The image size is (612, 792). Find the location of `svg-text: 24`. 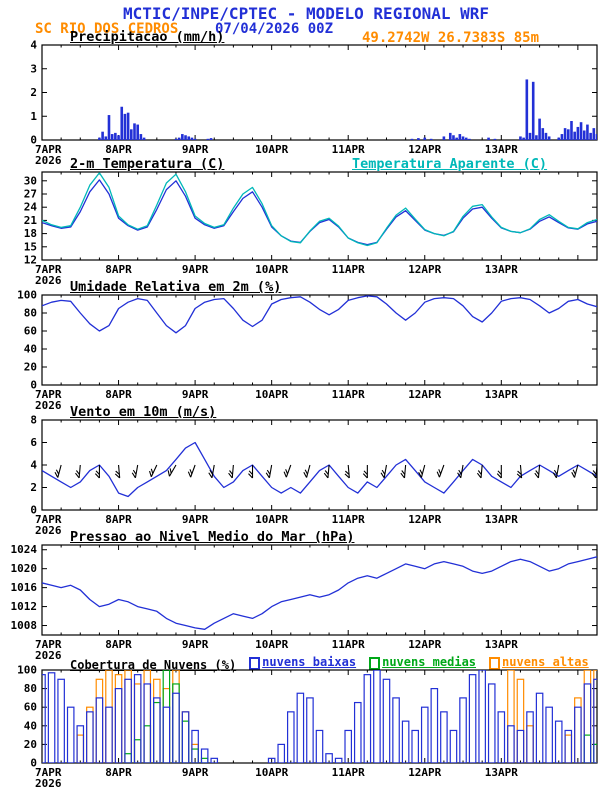

svg-text: 24 is located at coordinates (31, 207).